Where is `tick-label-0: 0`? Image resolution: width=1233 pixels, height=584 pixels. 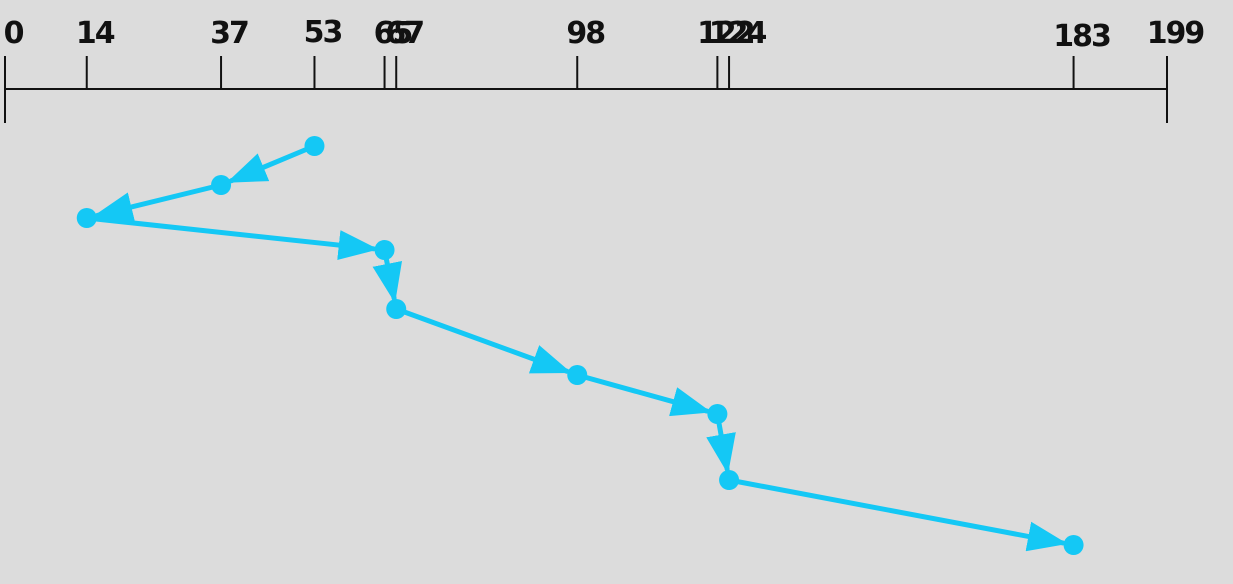 tick-label-0: 0 is located at coordinates (14, 33).